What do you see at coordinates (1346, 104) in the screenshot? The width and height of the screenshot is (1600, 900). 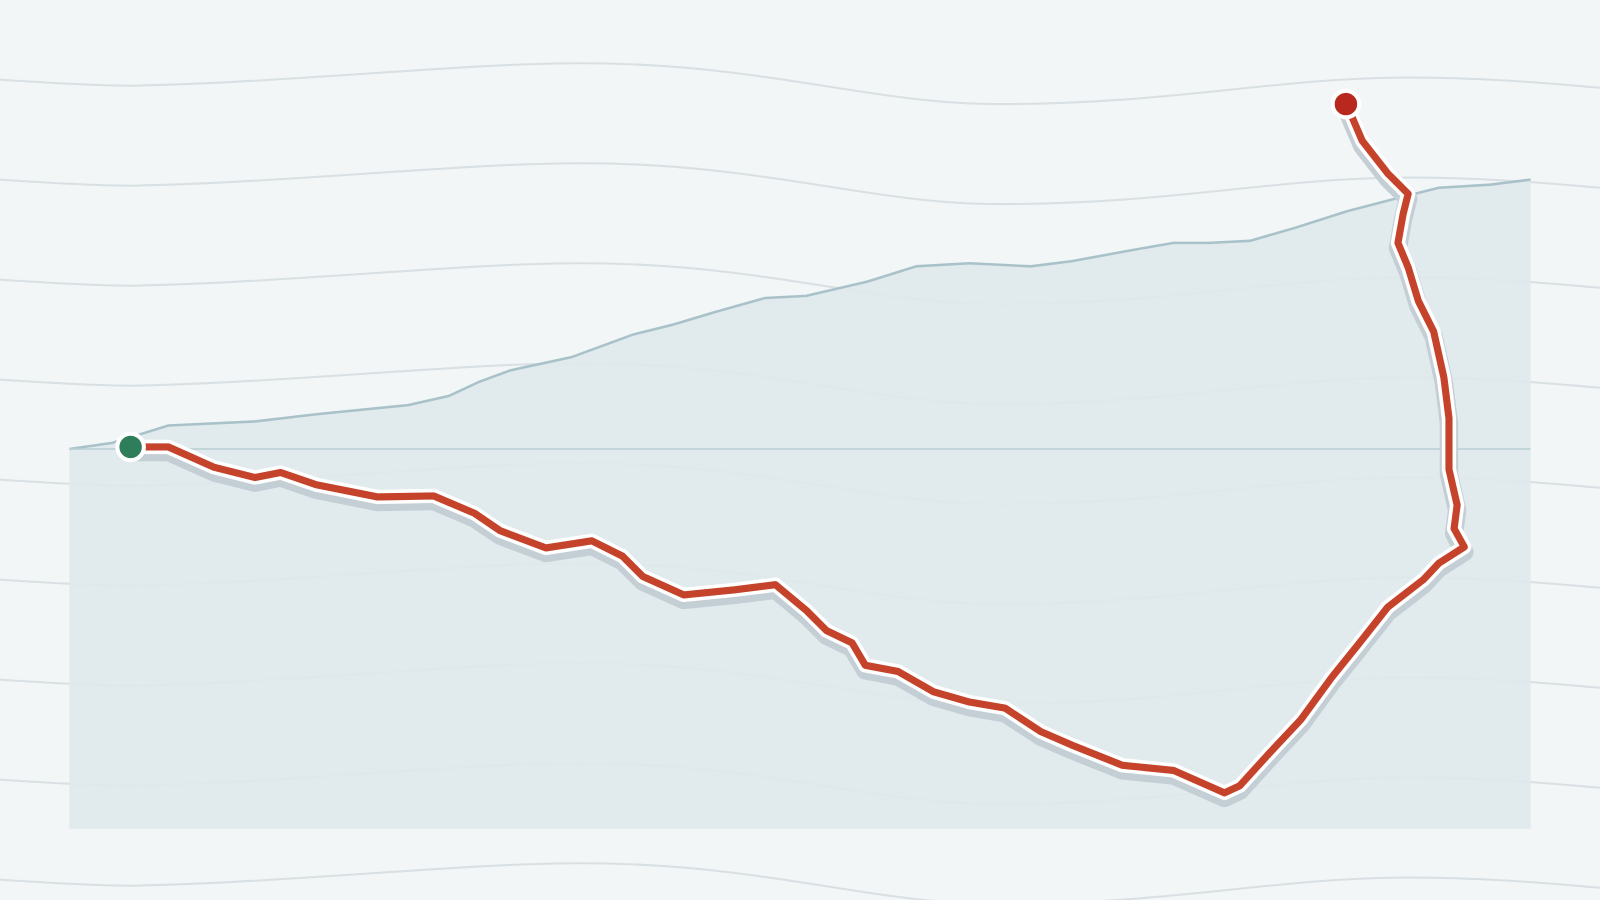 I see `end-marker` at bounding box center [1346, 104].